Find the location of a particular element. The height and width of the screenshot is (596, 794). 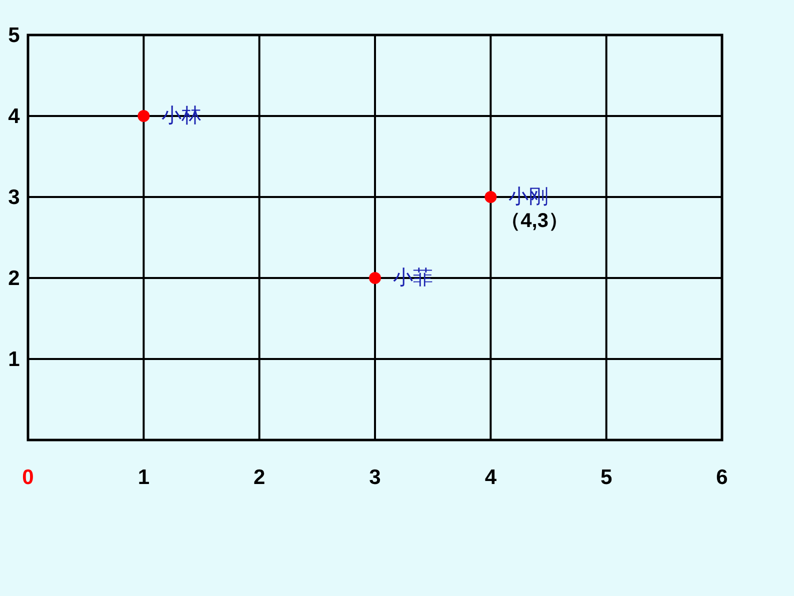

x-tick-label: 5 is located at coordinates (606, 477).